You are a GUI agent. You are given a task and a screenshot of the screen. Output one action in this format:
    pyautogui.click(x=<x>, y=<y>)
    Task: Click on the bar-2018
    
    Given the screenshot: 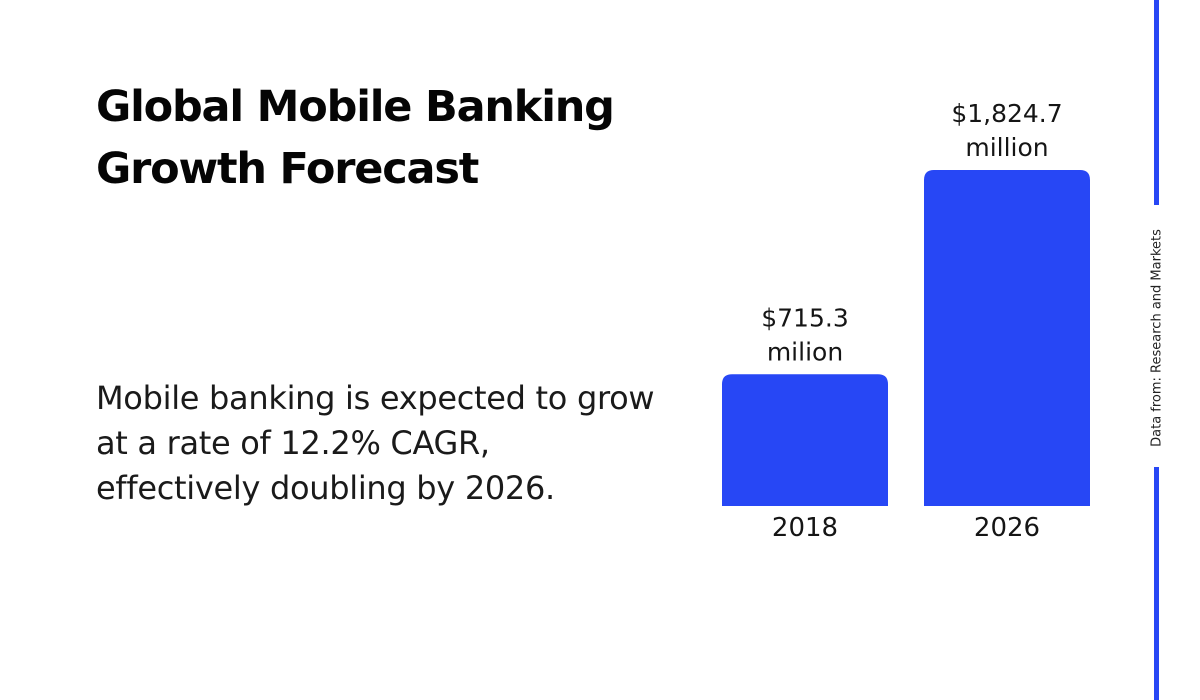 What is the action you would take?
    pyautogui.click(x=805, y=440)
    